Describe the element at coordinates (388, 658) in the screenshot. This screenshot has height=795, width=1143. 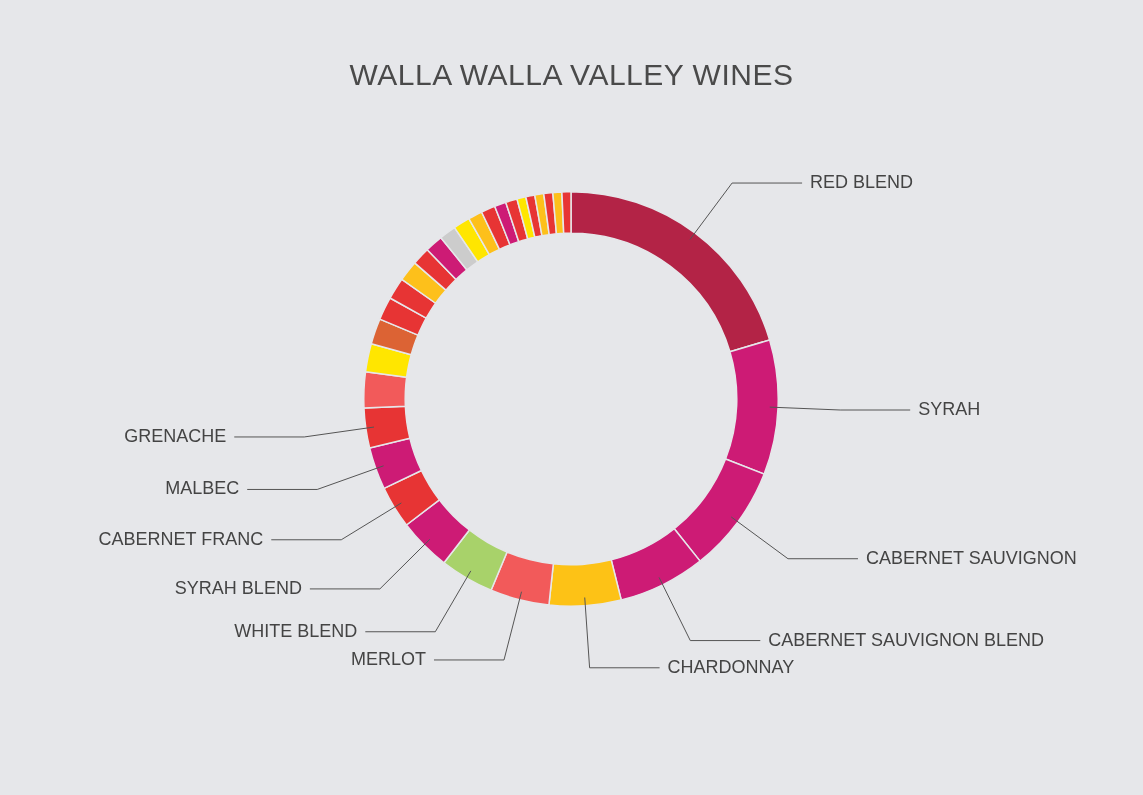
I see `slice-label: MERLOT` at that location.